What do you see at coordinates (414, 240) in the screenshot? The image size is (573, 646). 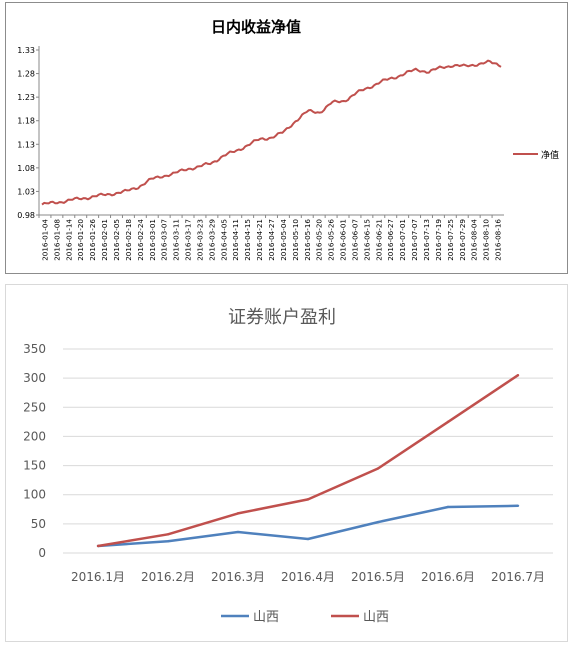 I see `x-tick-label: 2016-07-07` at bounding box center [414, 240].